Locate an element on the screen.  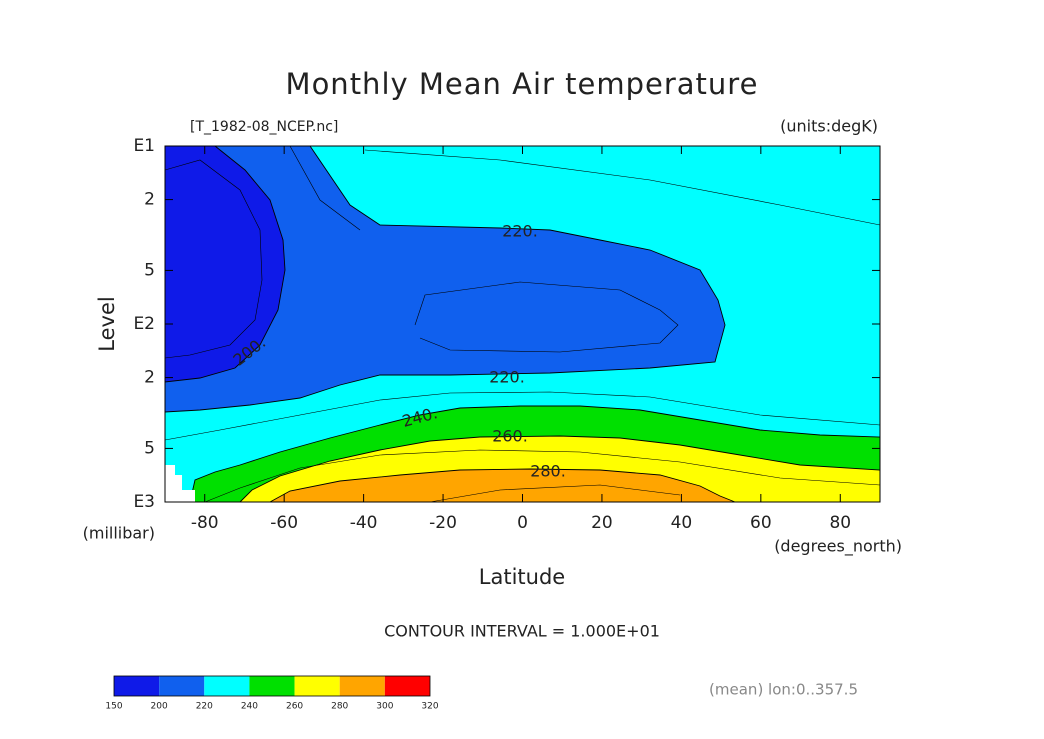
colorbar-frame is located at coordinates (272, 686).